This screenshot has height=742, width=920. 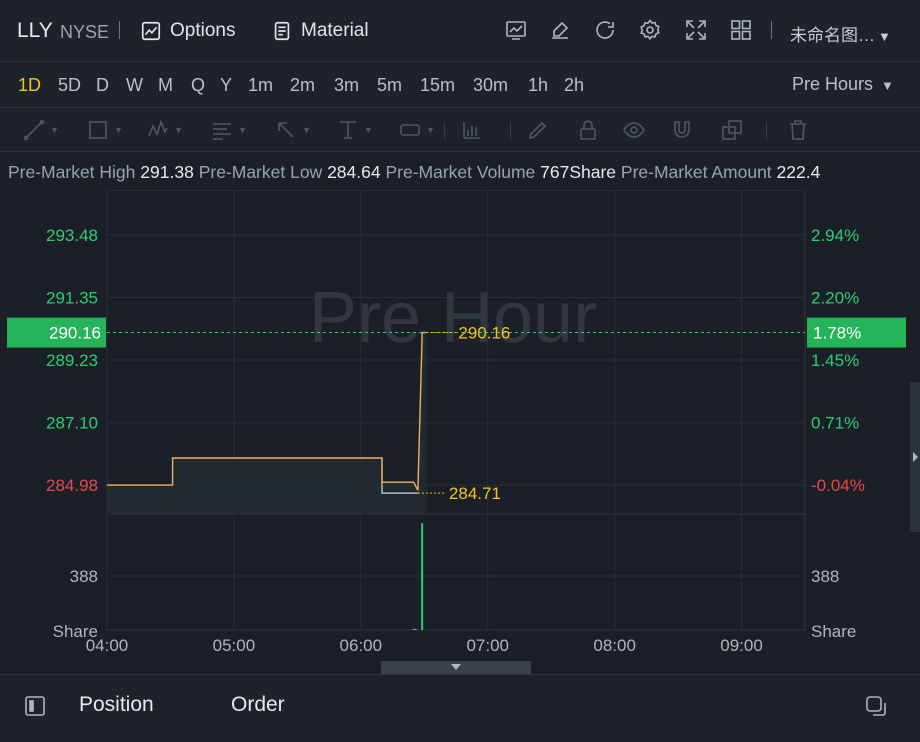 I want to click on current-price-badge, so click(x=56, y=332).